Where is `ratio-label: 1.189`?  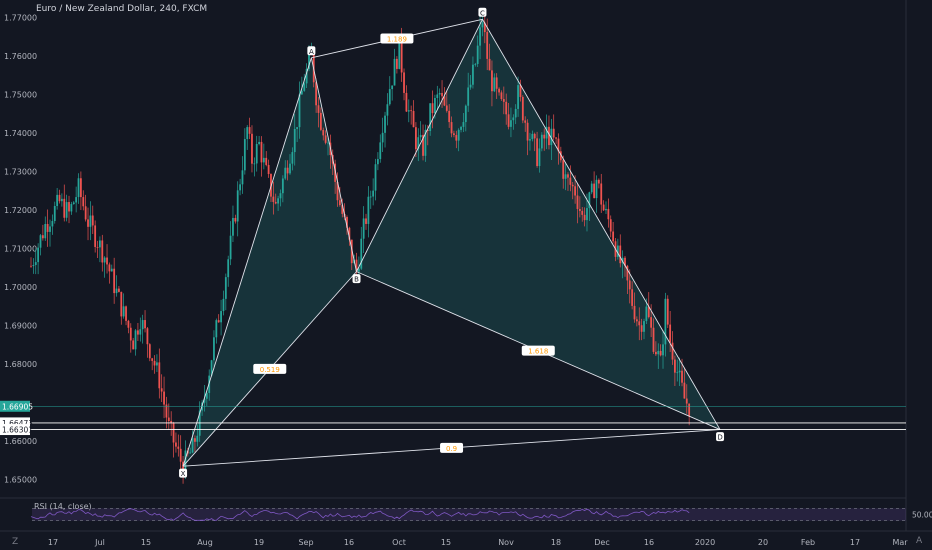 ratio-label: 1.189 is located at coordinates (397, 40).